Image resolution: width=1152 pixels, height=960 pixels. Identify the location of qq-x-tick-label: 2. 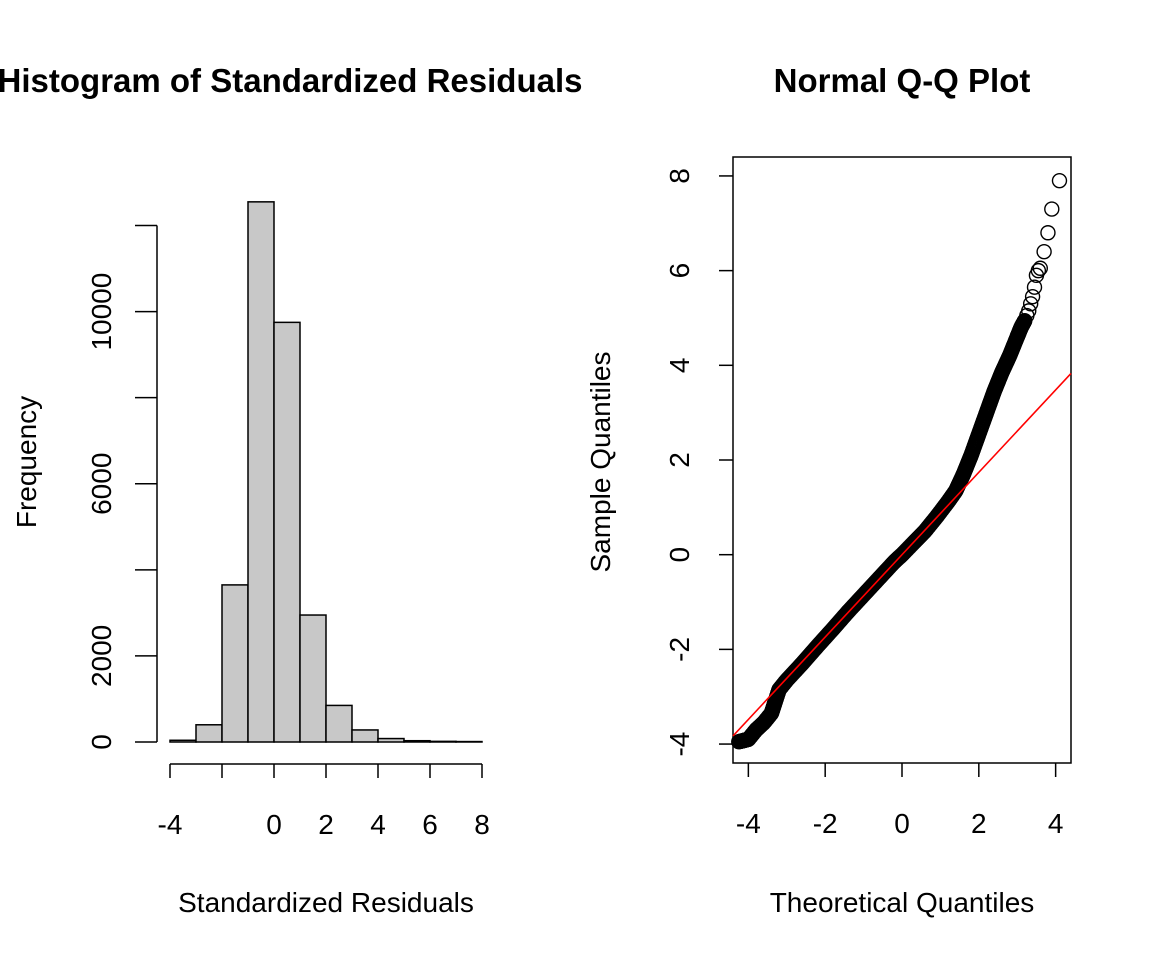
(979, 823).